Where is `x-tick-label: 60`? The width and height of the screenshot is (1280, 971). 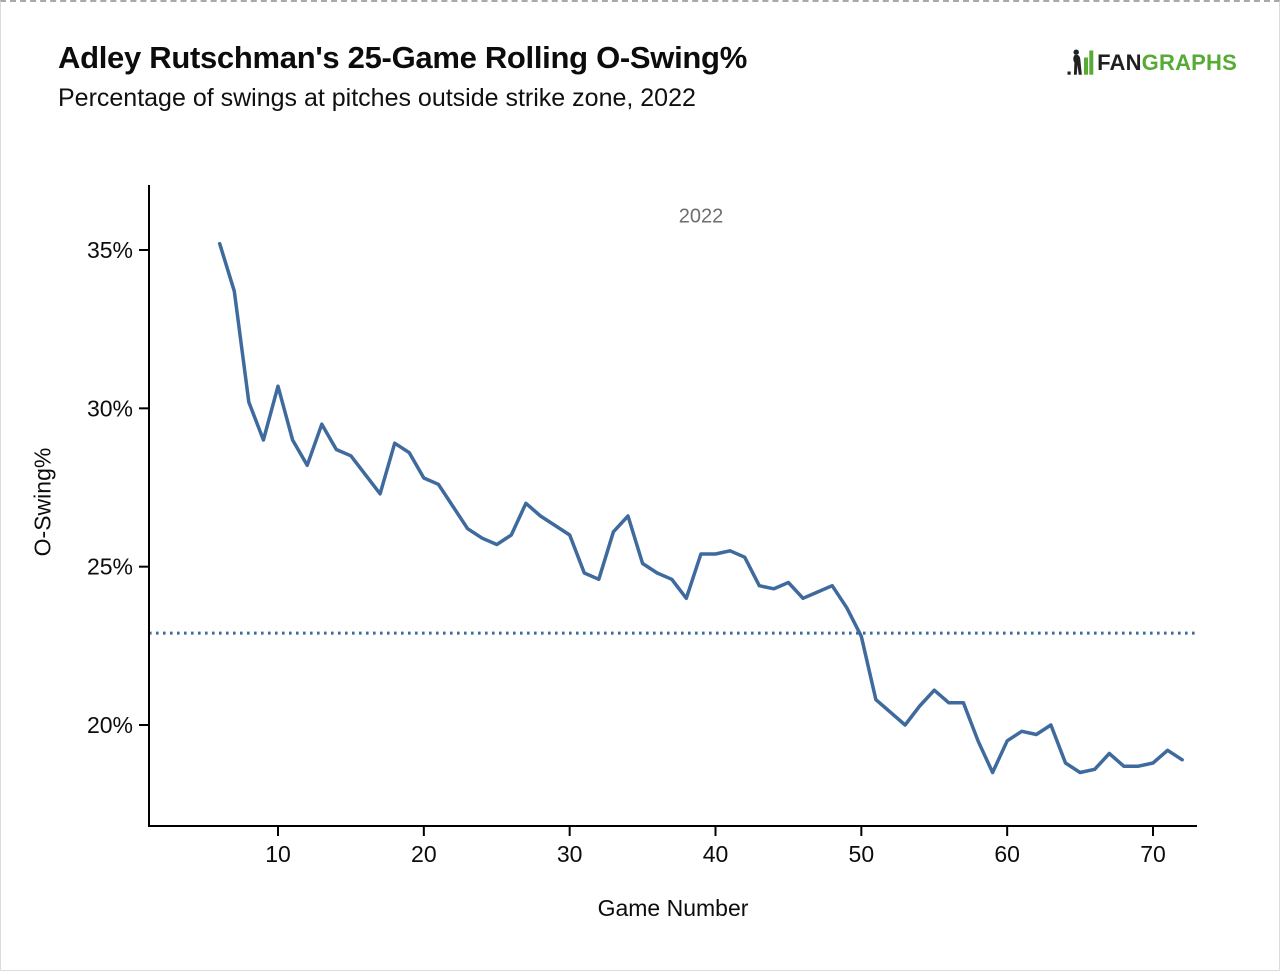 x-tick-label: 60 is located at coordinates (1007, 854).